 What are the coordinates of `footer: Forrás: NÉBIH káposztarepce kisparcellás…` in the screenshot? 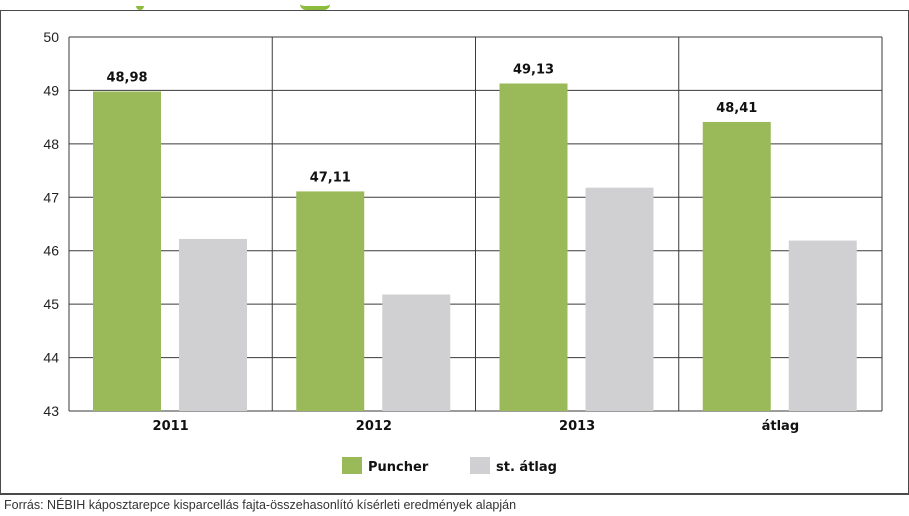 It's located at (454, 505).